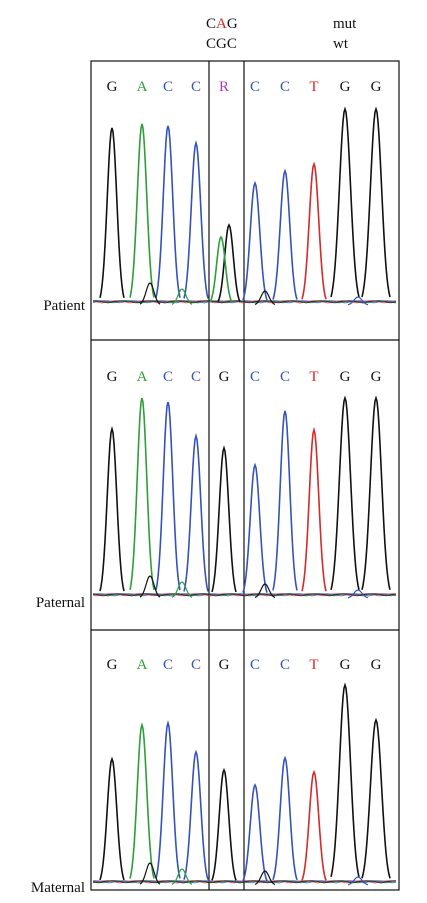 This screenshot has height=903, width=427. I want to click on panel-label-patient: Patient, so click(64, 306).